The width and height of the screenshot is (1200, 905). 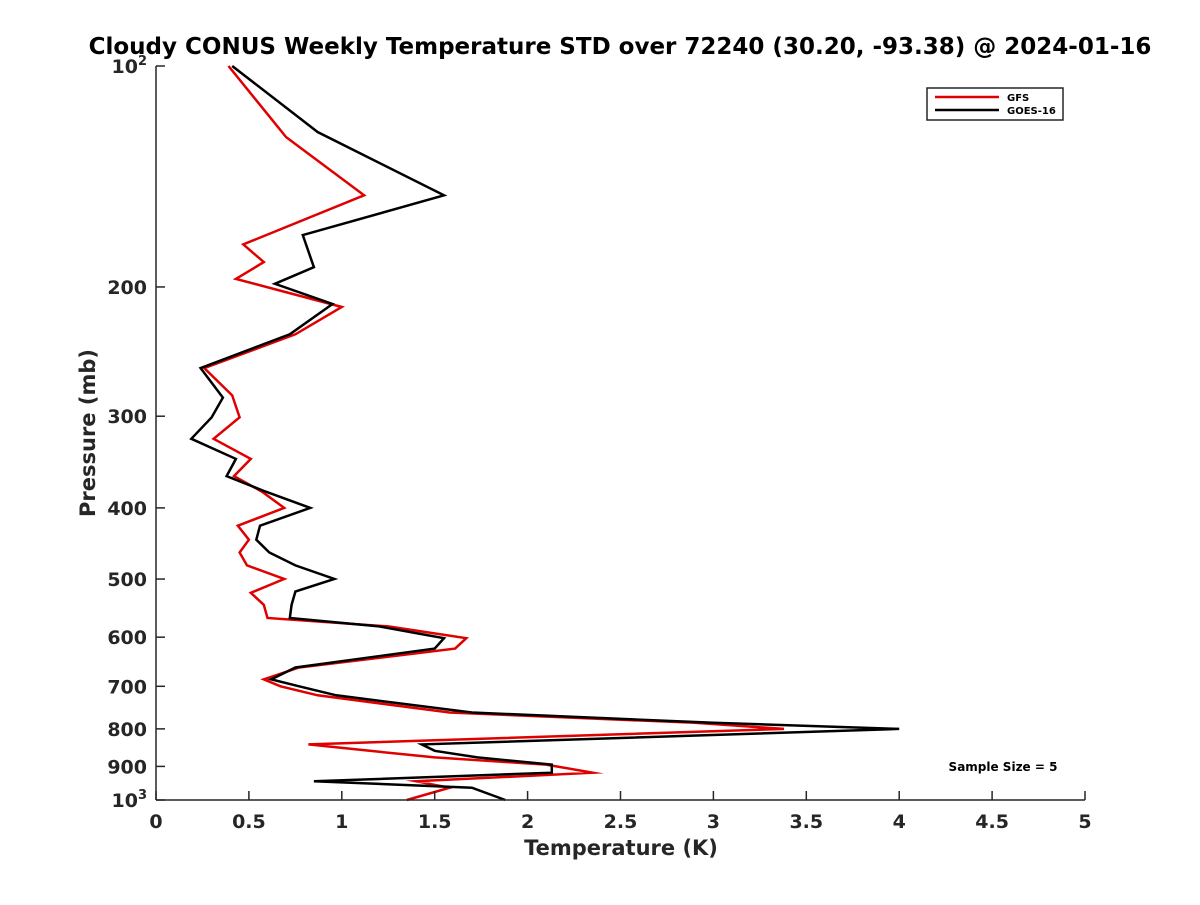 What do you see at coordinates (1084, 822) in the screenshot?
I see `x-tick-label: 5` at bounding box center [1084, 822].